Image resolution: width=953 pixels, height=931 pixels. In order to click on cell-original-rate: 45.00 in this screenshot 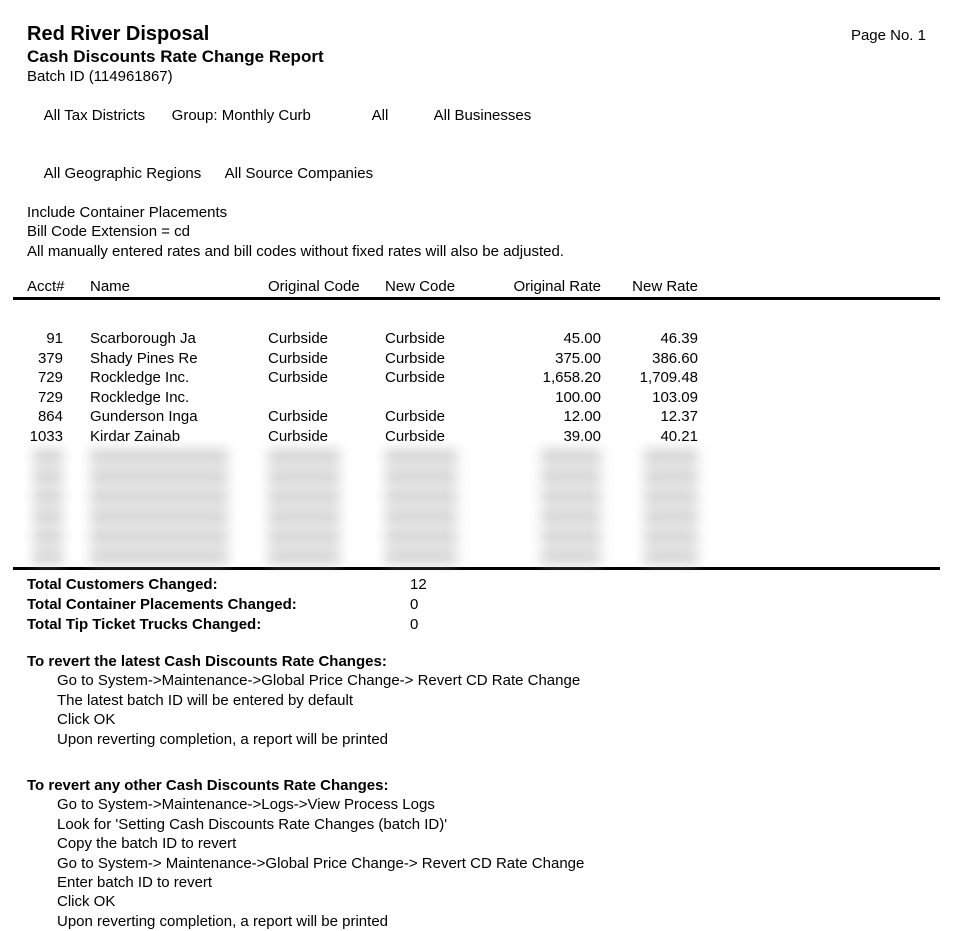, I will do `click(582, 339)`.